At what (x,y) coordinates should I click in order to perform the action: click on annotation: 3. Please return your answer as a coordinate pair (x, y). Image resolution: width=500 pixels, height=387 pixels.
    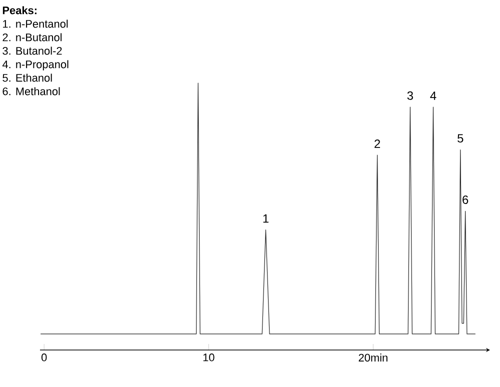
    Looking at the image, I should click on (410, 95).